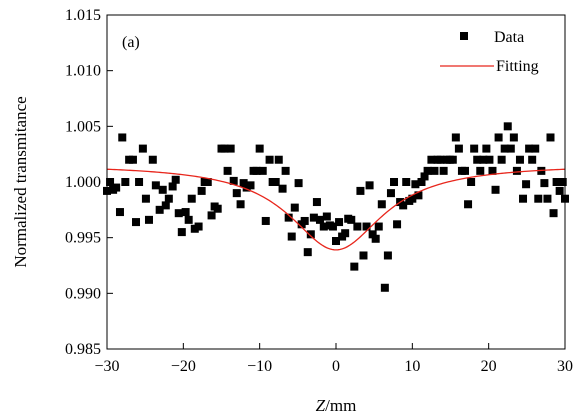  I want to click on x-tick-label: −30, so click(106, 366).